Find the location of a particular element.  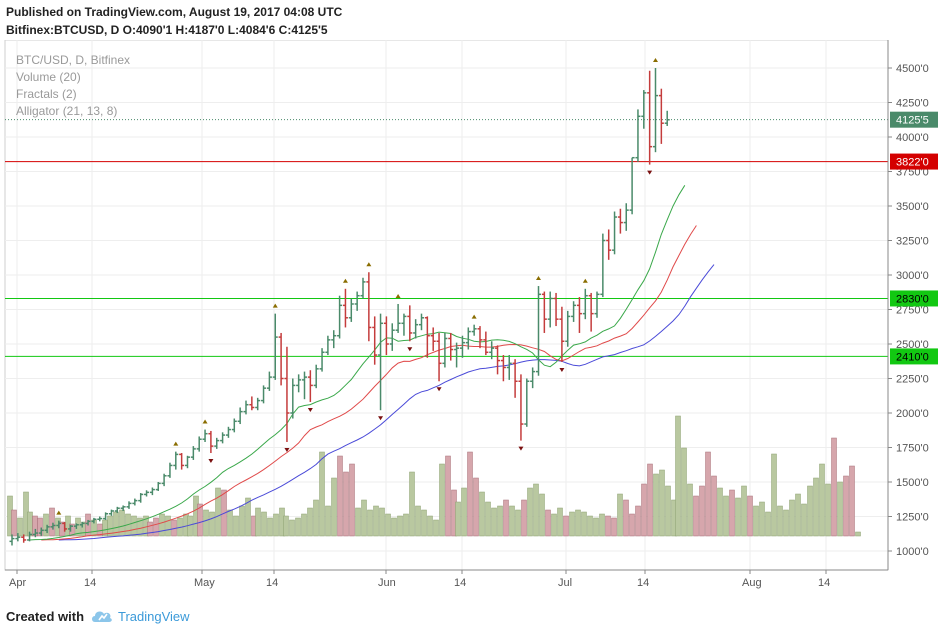

legend-item: Fractals (2) is located at coordinates (46, 94).